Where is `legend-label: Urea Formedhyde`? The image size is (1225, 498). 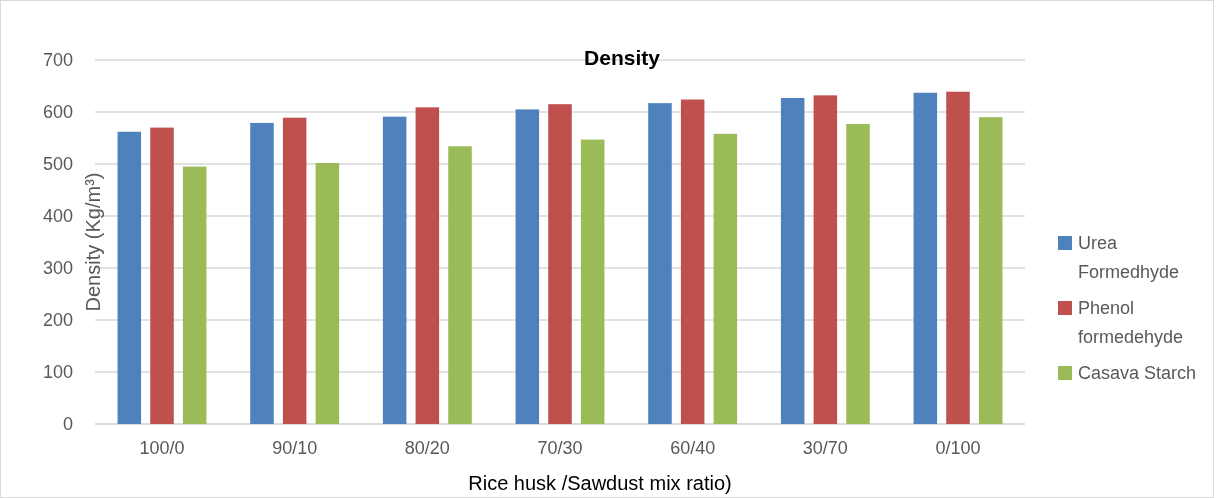 legend-label: Urea Formedhyde is located at coordinates (1129, 257).